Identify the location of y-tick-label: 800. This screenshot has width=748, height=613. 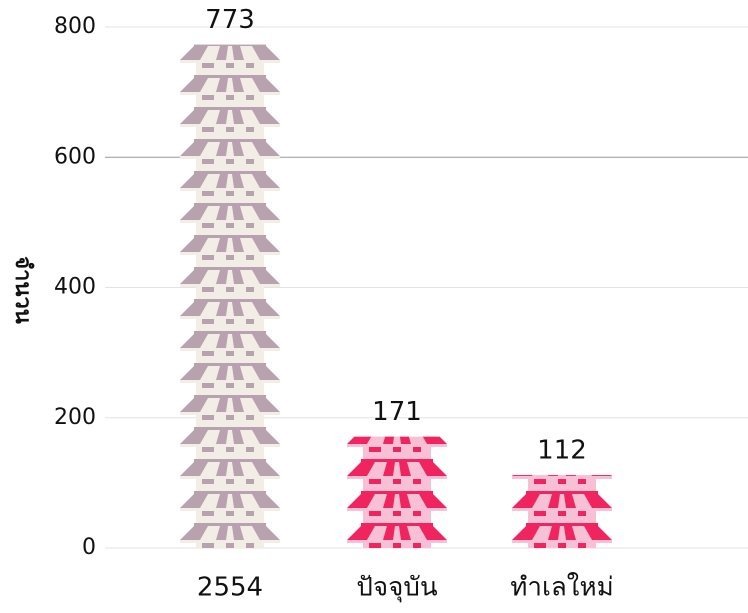
(75, 26).